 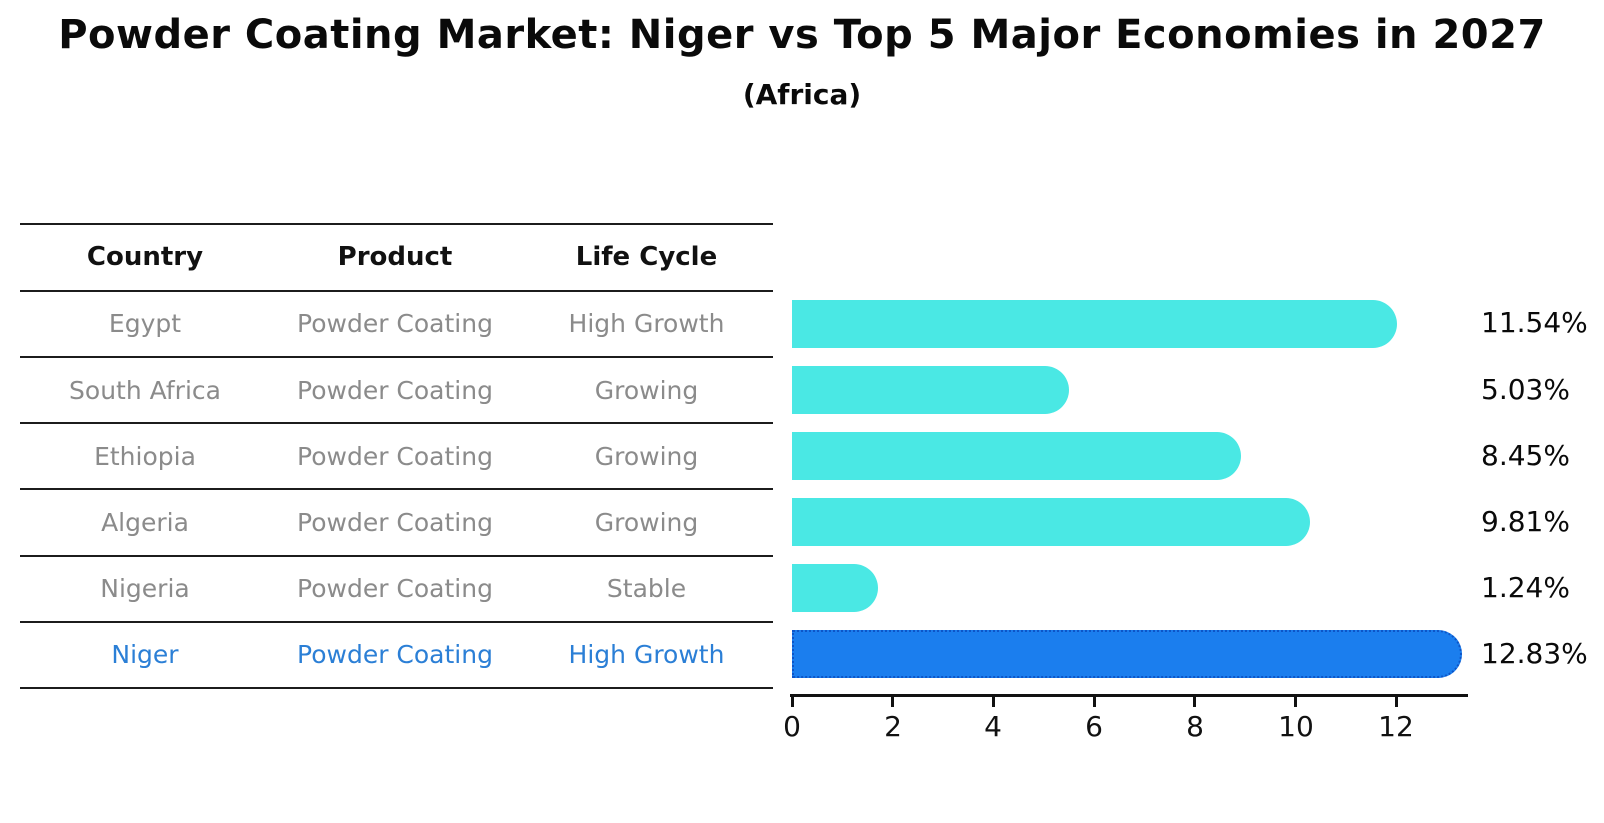 I want to click on chart-subtitle: (Africa), so click(x=802, y=94).